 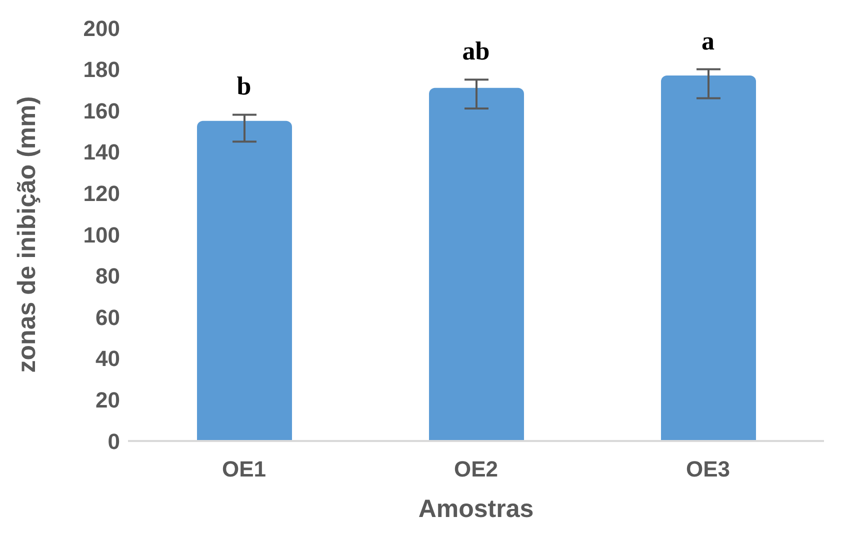 What do you see at coordinates (244, 86) in the screenshot?
I see `annotation: b` at bounding box center [244, 86].